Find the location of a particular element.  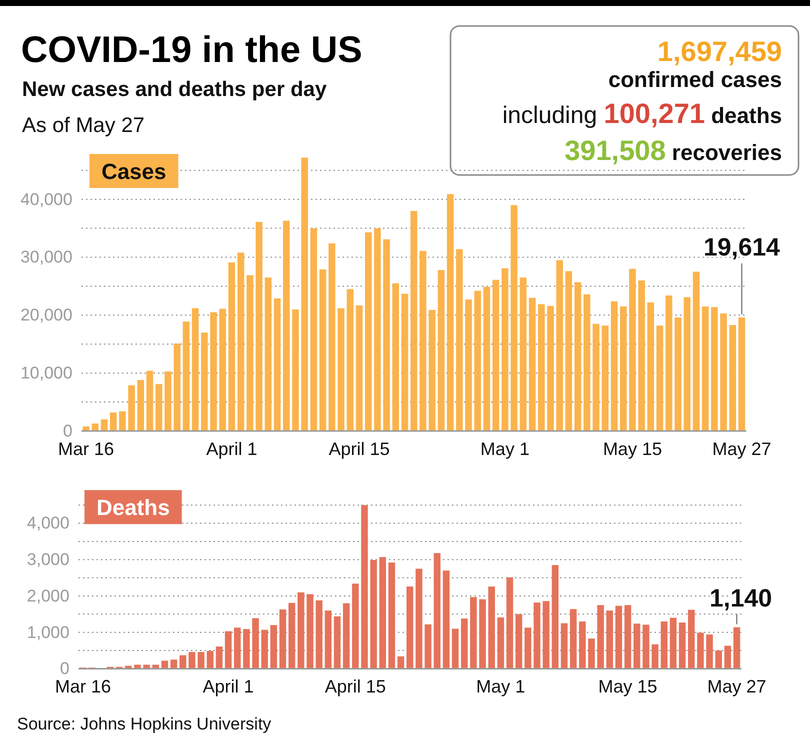

data-label: 19,614 is located at coordinates (742, 247).